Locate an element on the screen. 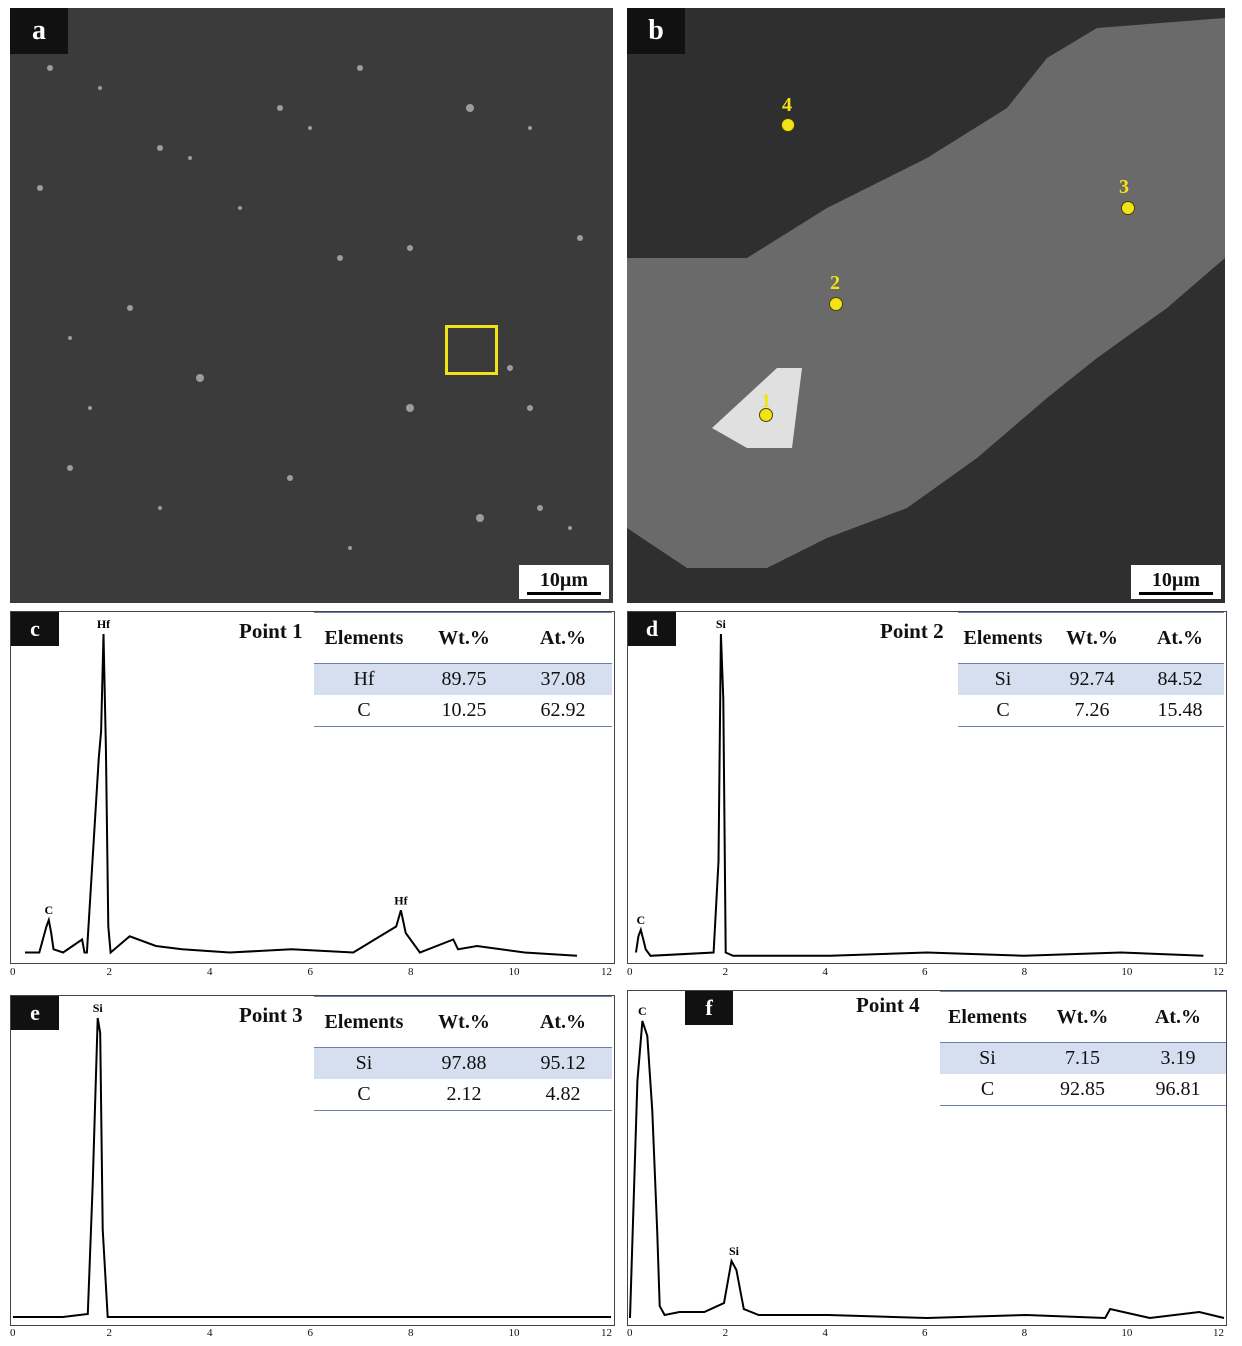 This screenshot has width=1242, height=1346. x-axis-ticks-e: 0 2 4 6 8 10 12 is located at coordinates (311, 1335).